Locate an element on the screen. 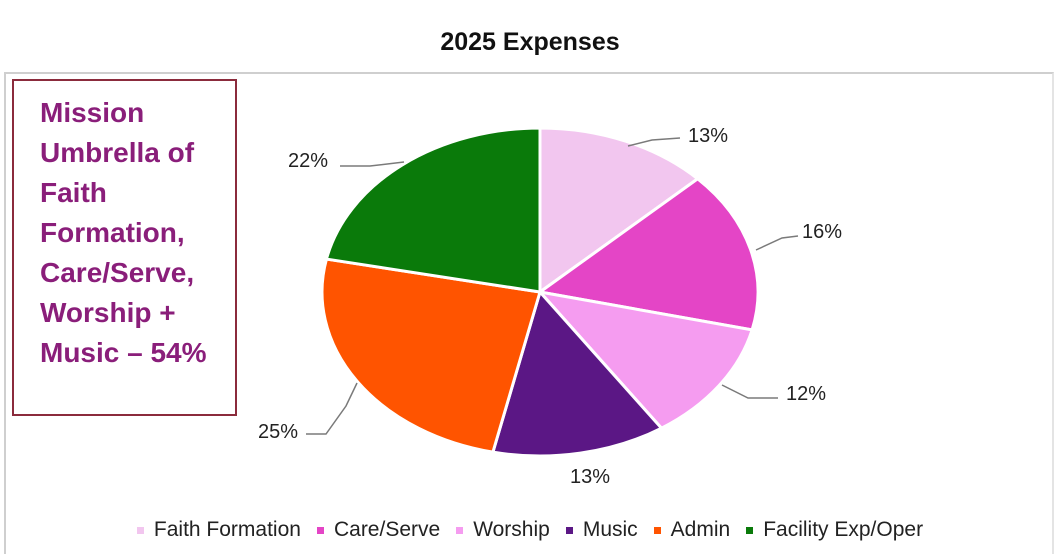 The width and height of the screenshot is (1060, 559). legend-item: Faith Formation is located at coordinates (218, 530).